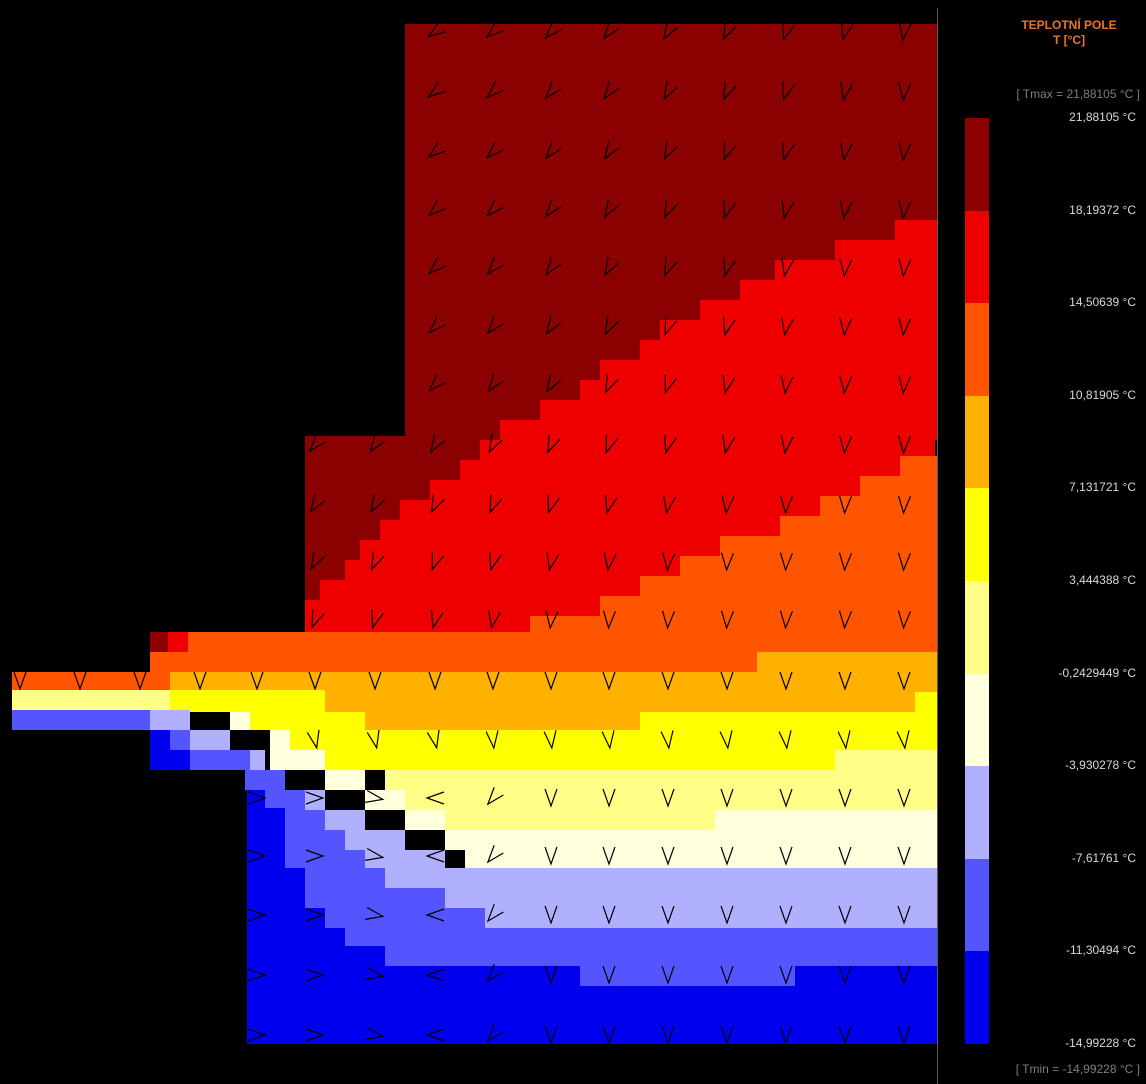  Describe the element at coordinates (937, 546) in the screenshot. I see `legend-divider` at that location.